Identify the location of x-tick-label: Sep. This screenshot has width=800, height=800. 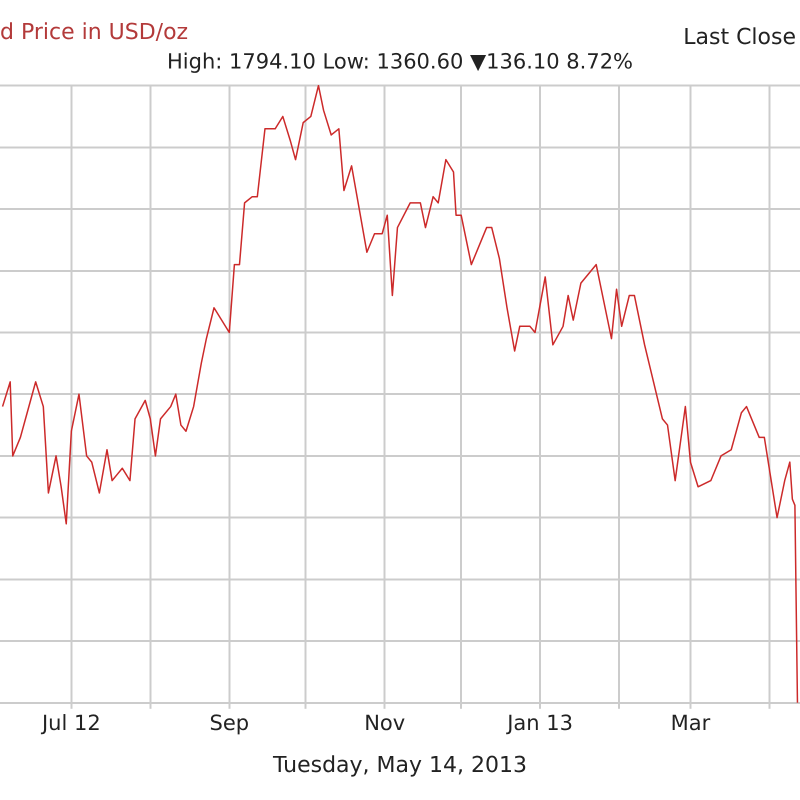
(230, 722).